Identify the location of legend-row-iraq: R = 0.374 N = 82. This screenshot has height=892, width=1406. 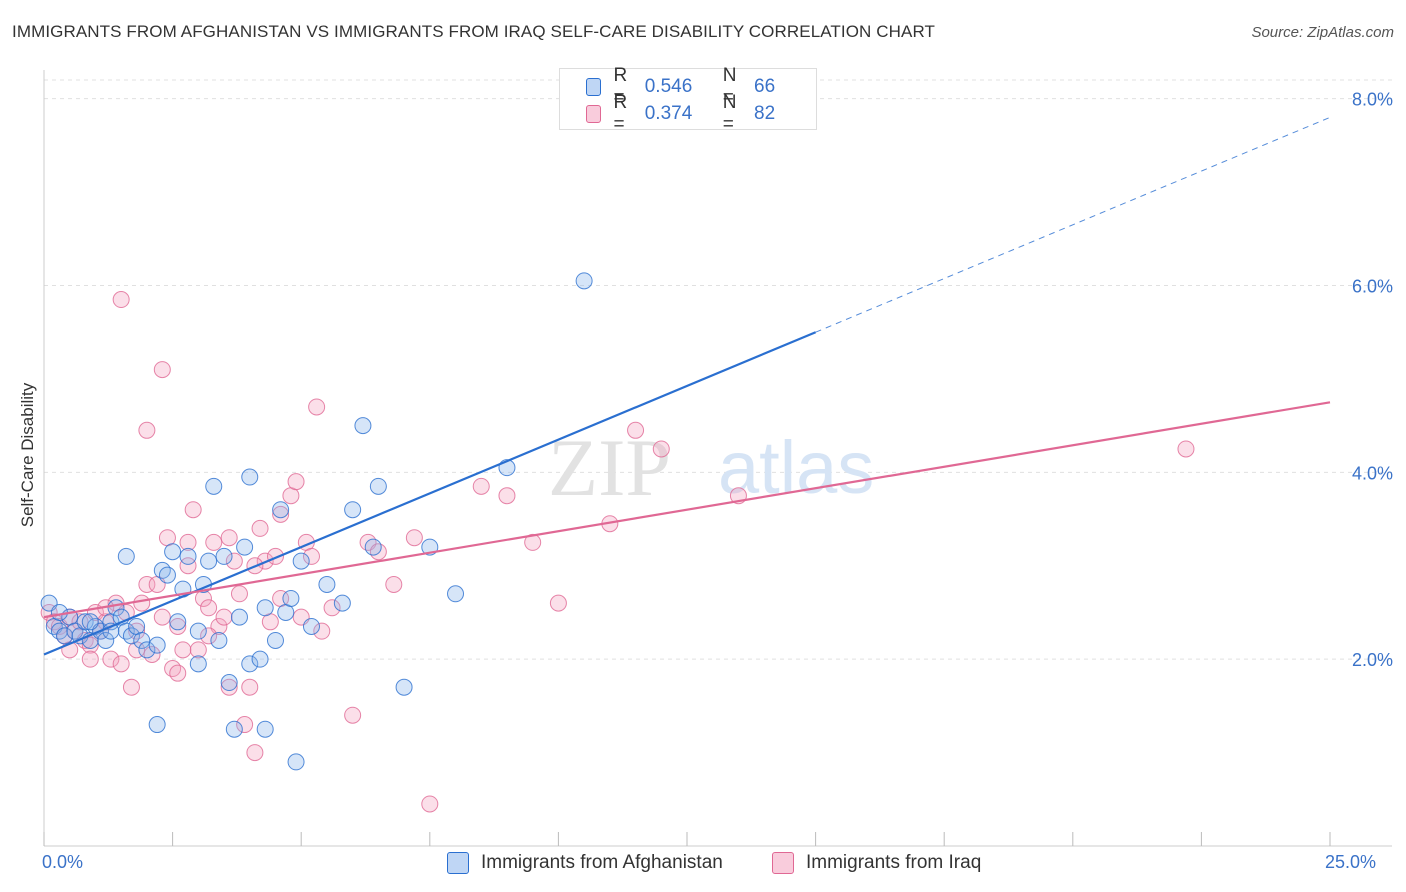
(701, 113).